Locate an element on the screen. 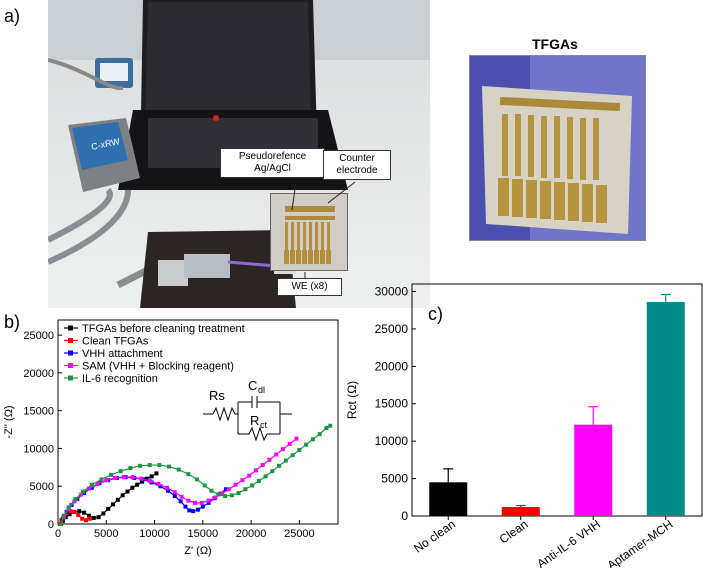  callout-reference-line2: Ag/AgCl is located at coordinates (272, 168).